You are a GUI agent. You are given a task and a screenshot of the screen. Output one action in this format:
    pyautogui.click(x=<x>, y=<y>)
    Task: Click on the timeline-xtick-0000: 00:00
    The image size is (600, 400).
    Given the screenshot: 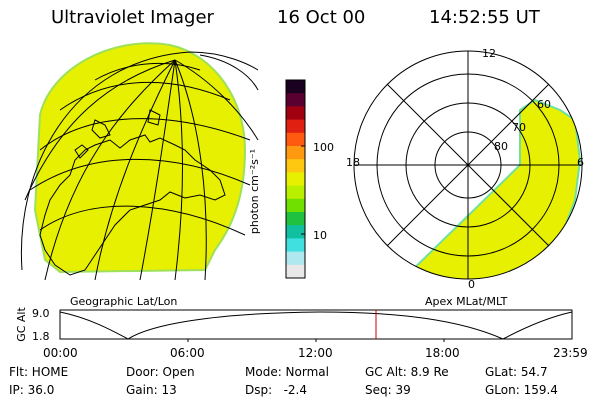 What is the action you would take?
    pyautogui.click(x=60, y=353)
    